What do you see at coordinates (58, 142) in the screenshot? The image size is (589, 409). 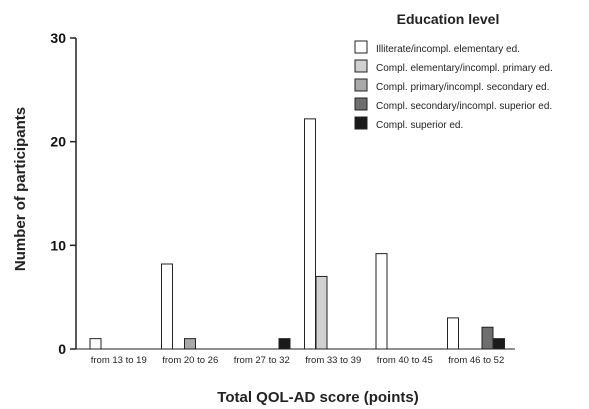 I see `y-tick-label: 20` at bounding box center [58, 142].